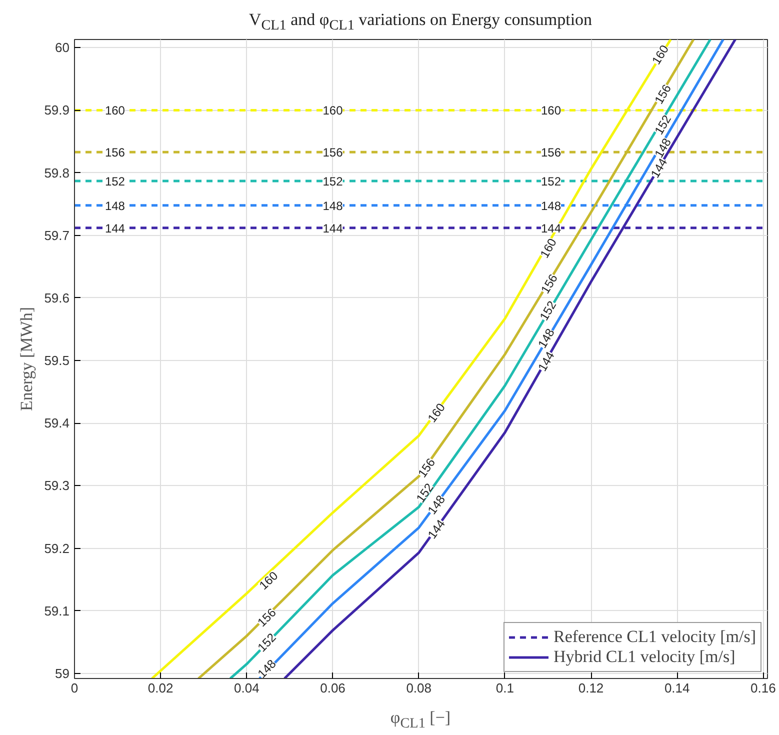 This screenshot has height=735, width=779. Describe the element at coordinates (419, 688) in the screenshot. I see `x-tick-label: 0.08` at that location.